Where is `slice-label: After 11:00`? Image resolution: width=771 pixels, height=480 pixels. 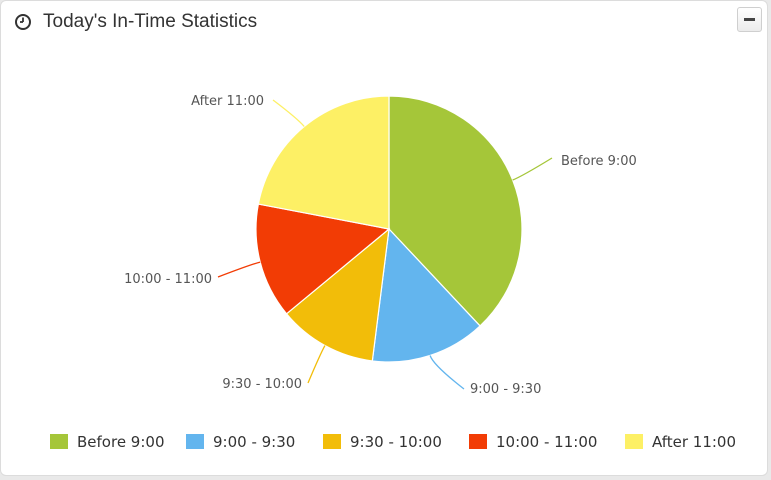 slice-label: After 11:00 is located at coordinates (227, 101).